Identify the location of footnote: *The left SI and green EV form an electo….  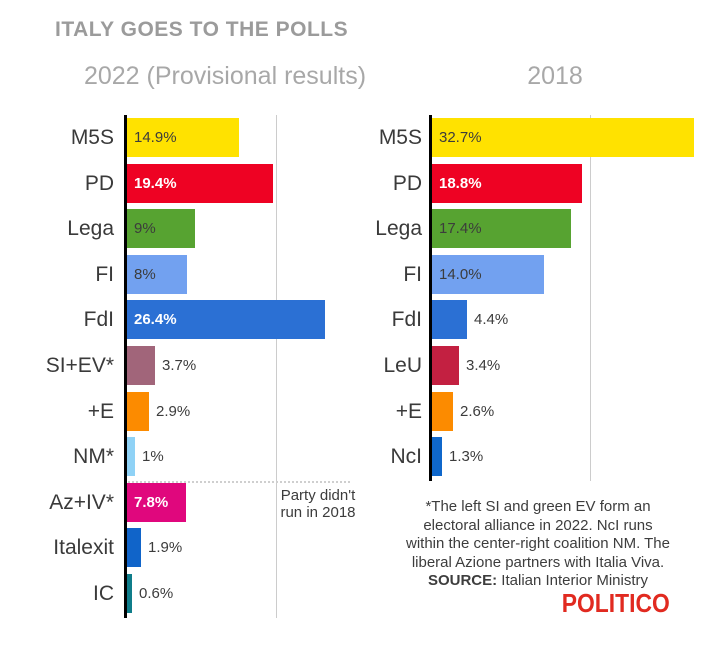
(538, 544).